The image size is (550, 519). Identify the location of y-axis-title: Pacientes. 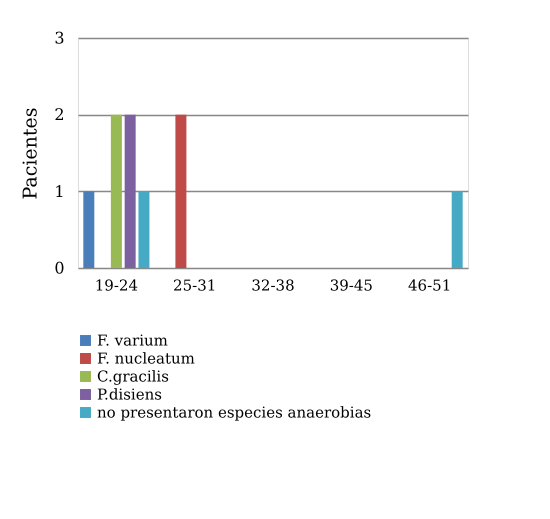
(30, 153).